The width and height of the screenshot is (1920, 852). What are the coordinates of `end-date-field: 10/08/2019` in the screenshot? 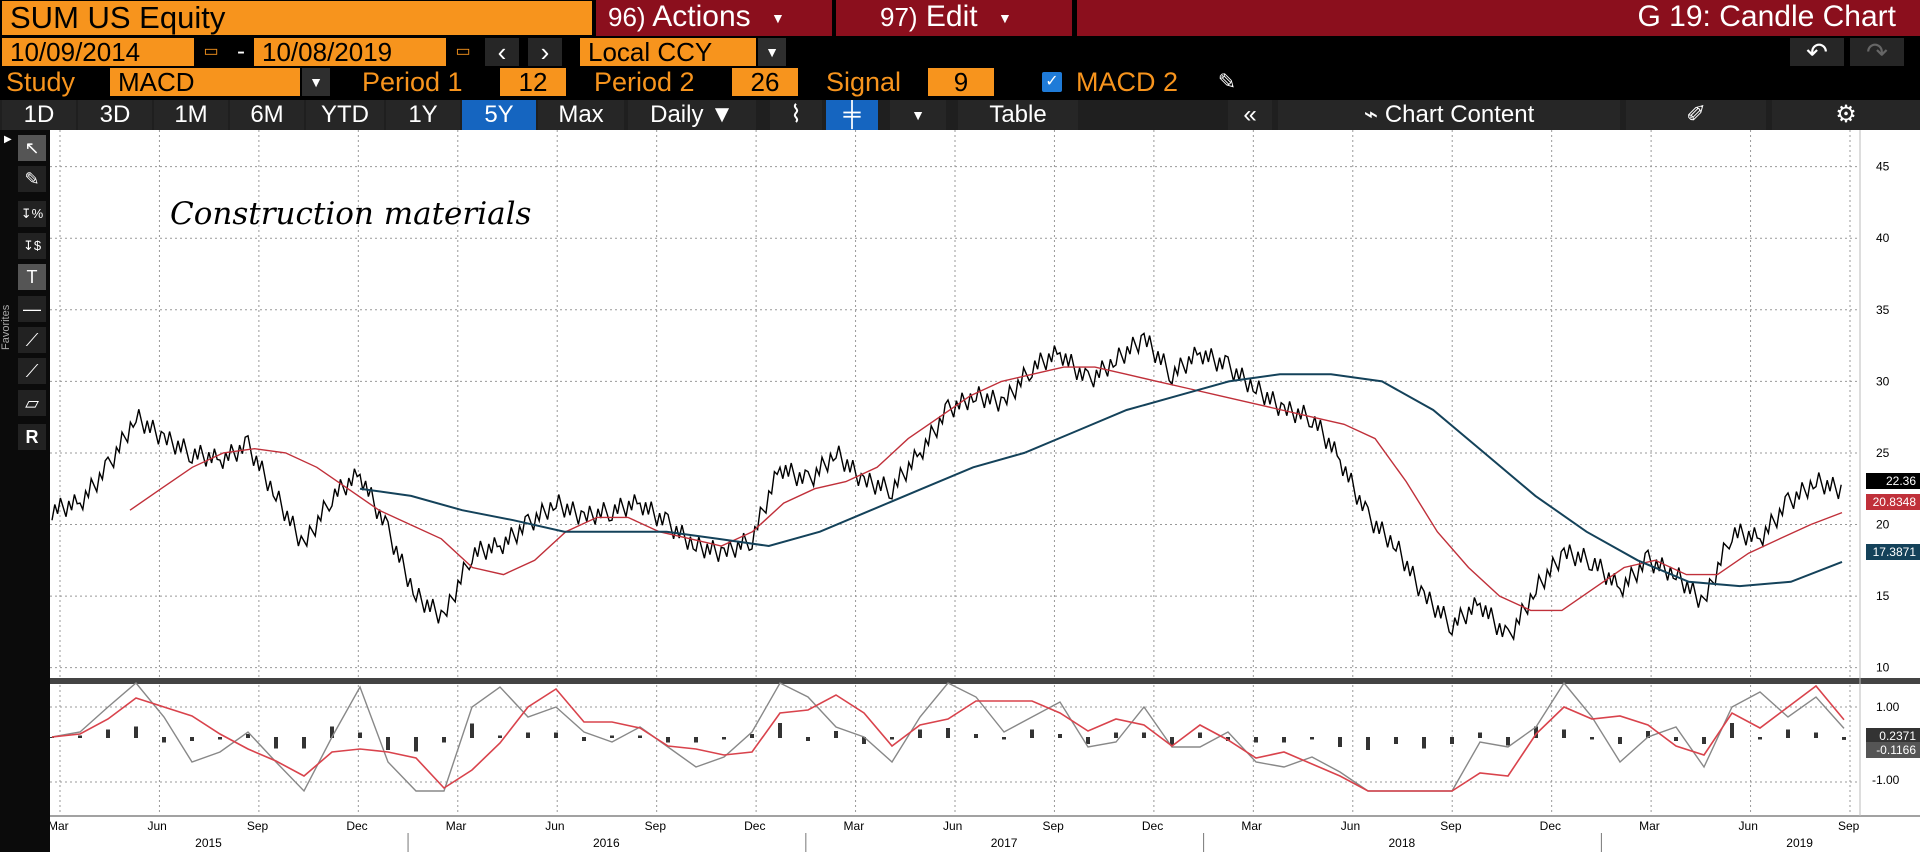 It's located at (350, 52).